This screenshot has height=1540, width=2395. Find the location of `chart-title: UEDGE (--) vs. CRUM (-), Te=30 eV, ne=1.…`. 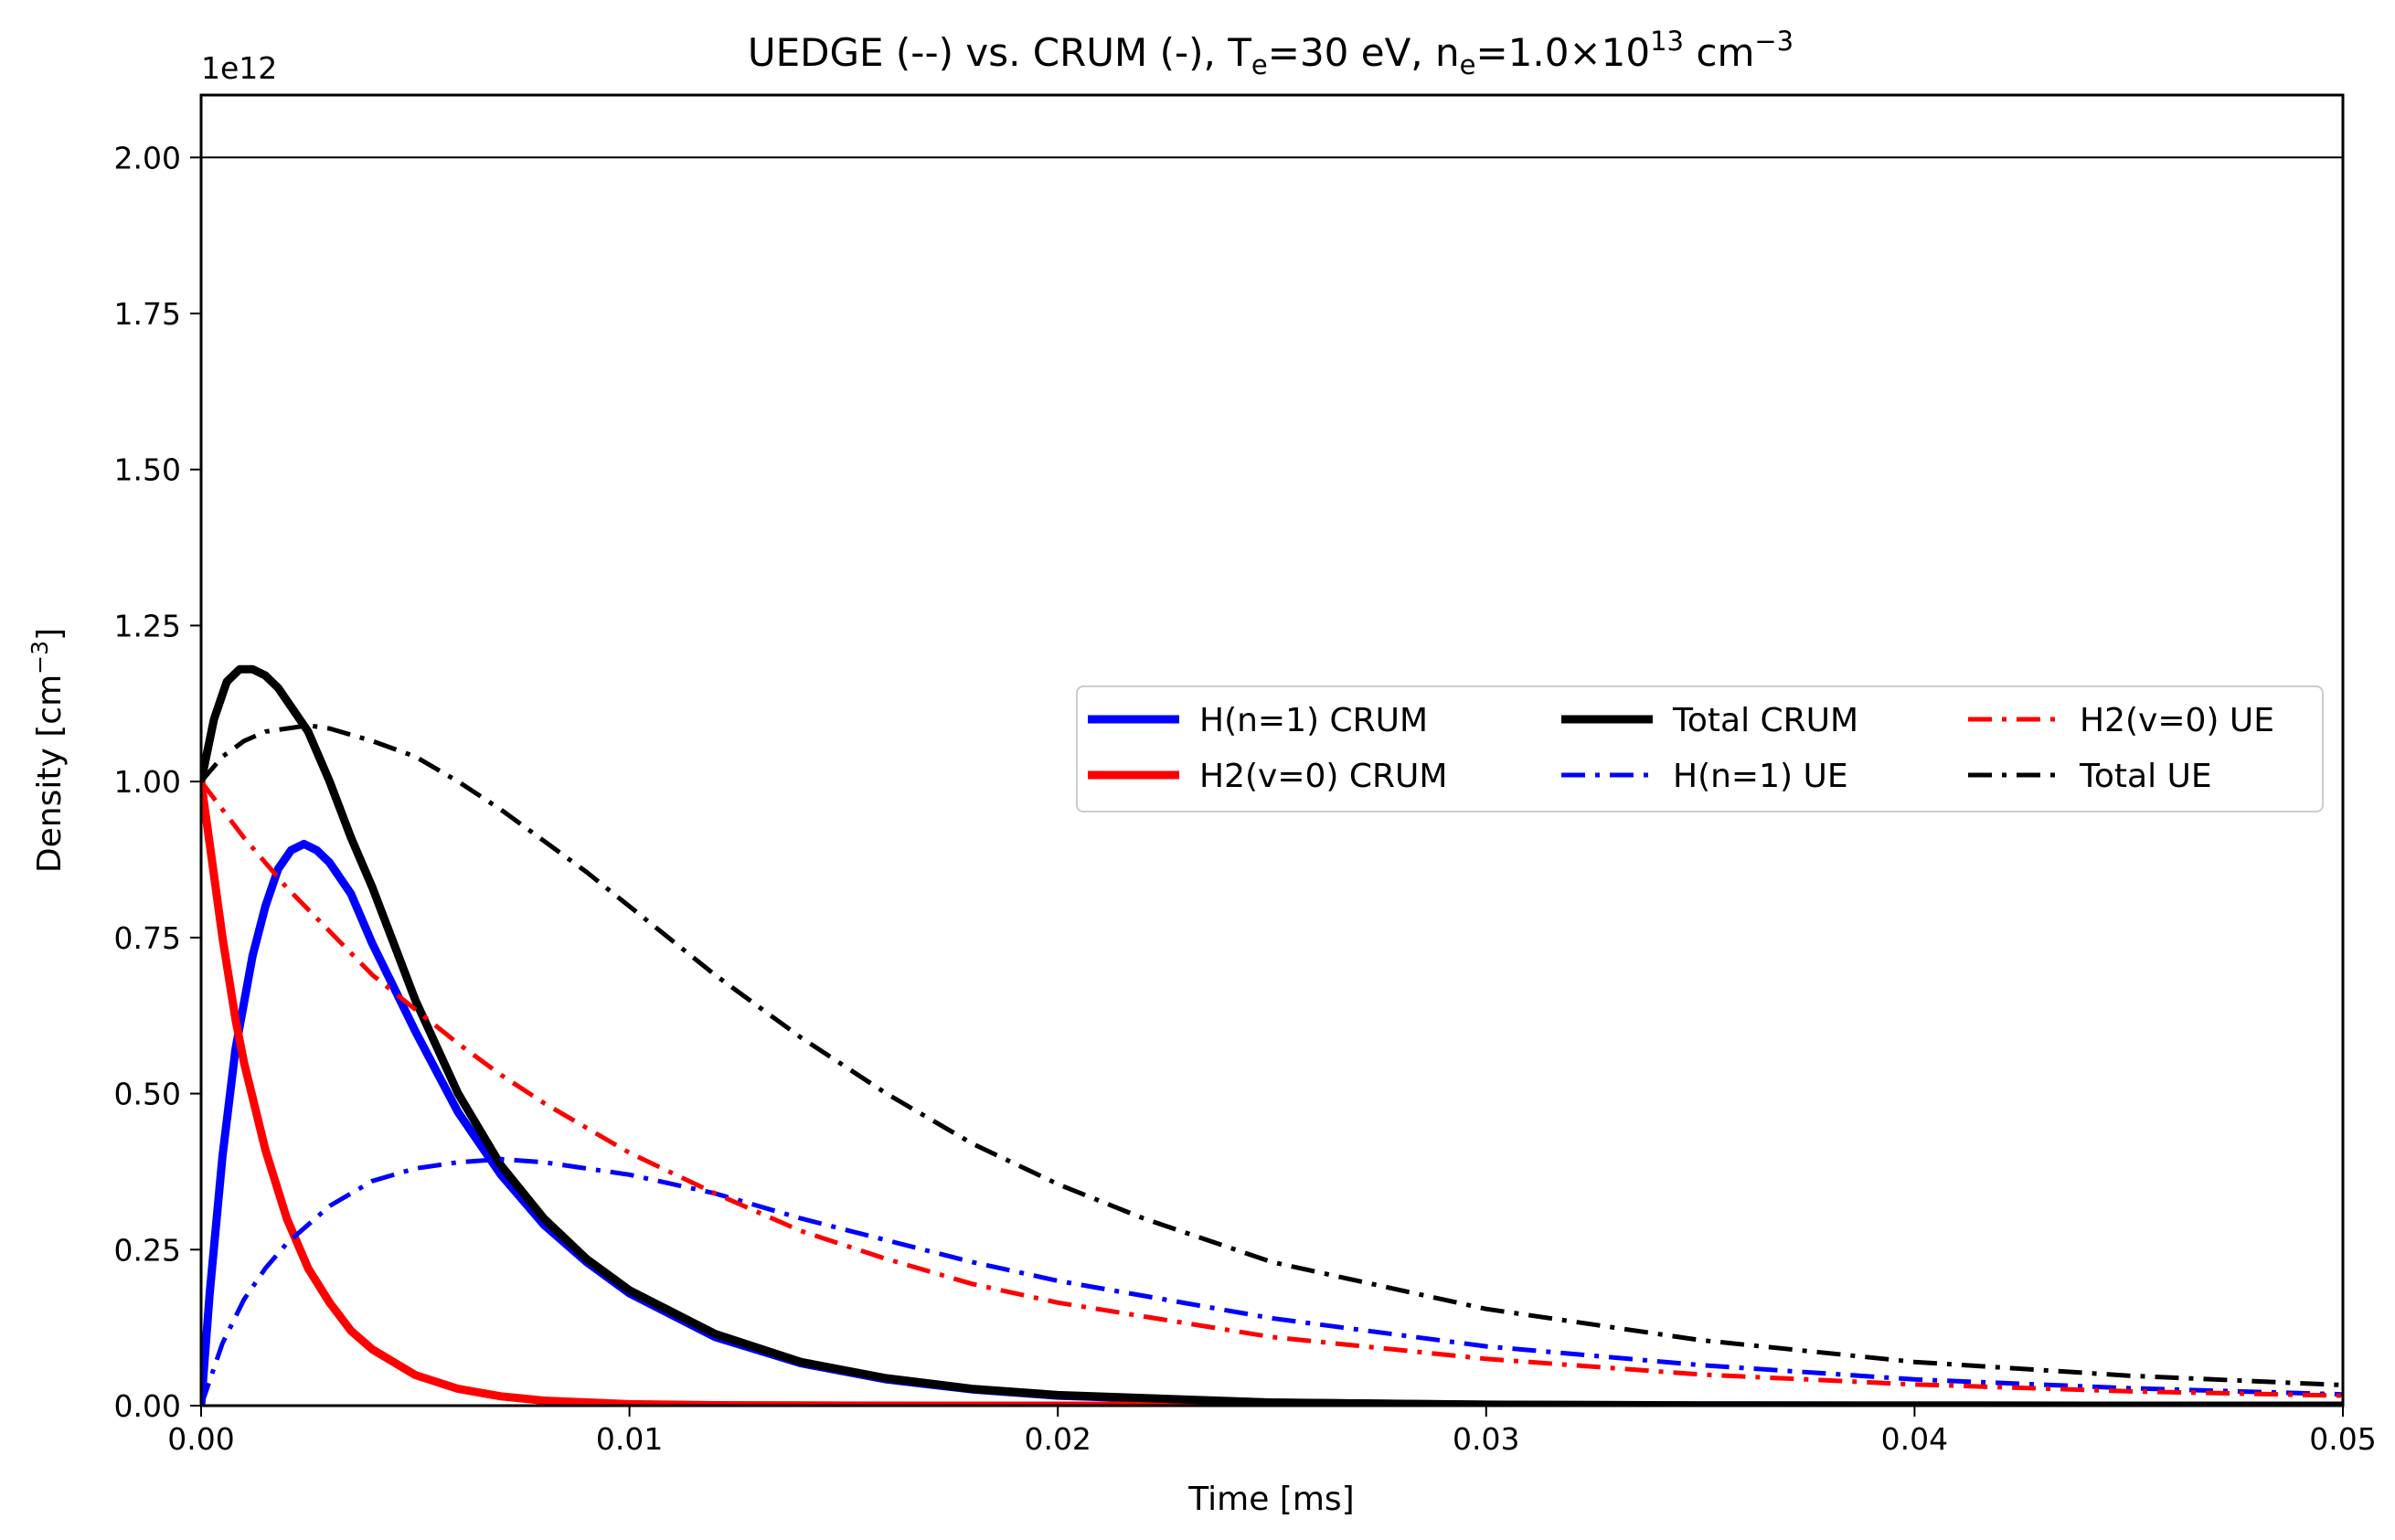

chart-title: UEDGE (--) vs. CRUM (-), Te=30 eV, ne=1.… is located at coordinates (1271, 53).